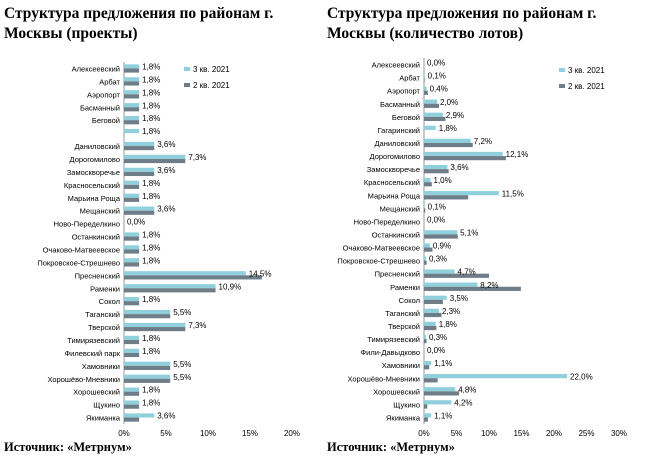  I want to click on category-label: Хорошевский, so click(96, 392).